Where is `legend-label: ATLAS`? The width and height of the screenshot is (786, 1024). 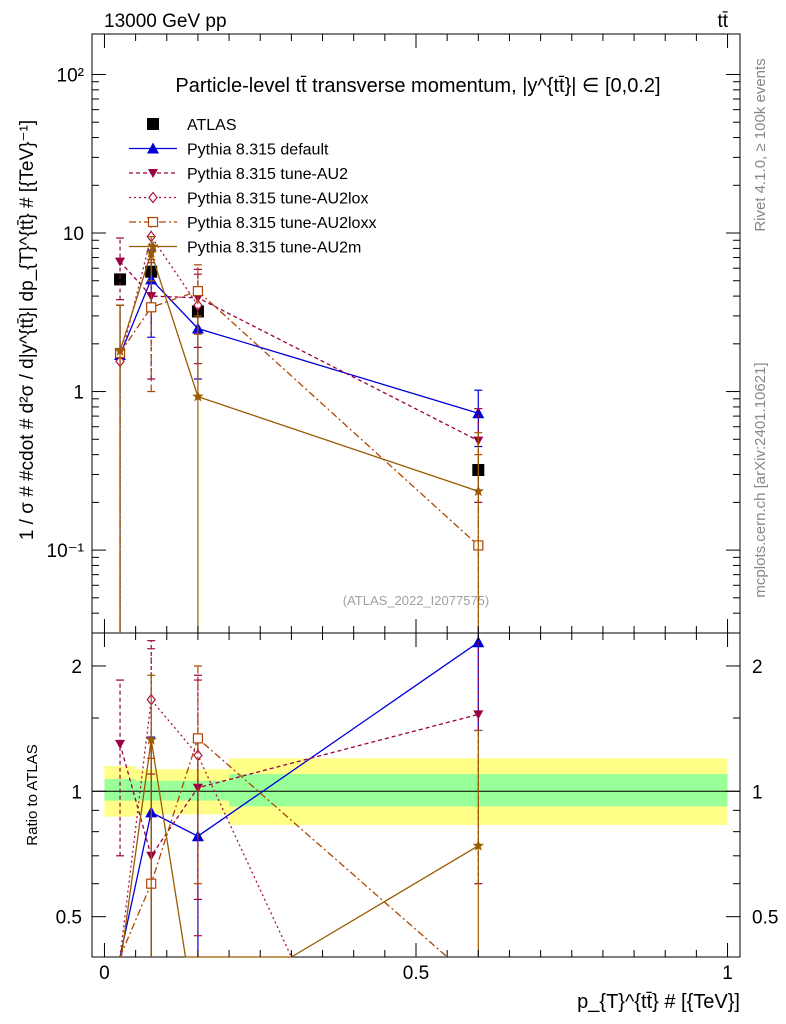
legend-label: ATLAS is located at coordinates (212, 125).